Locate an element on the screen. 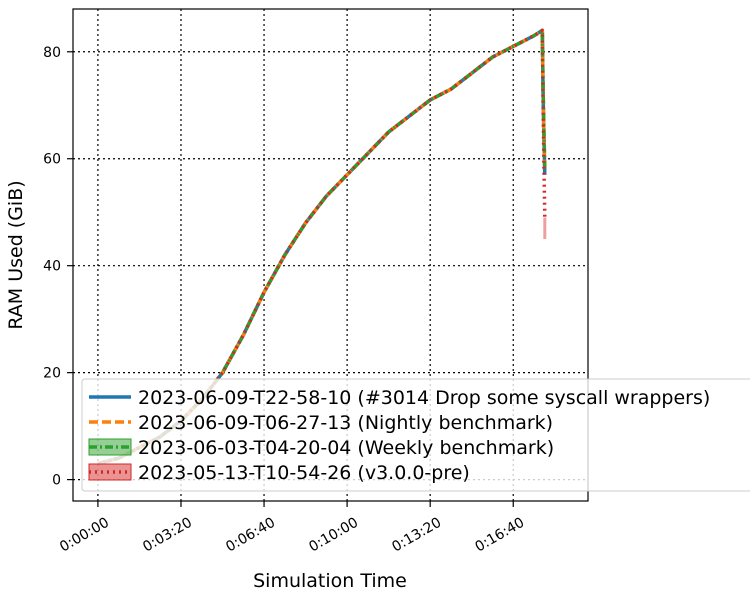 The width and height of the screenshot is (750, 600). y-tick-label: 40 is located at coordinates (52, 267).